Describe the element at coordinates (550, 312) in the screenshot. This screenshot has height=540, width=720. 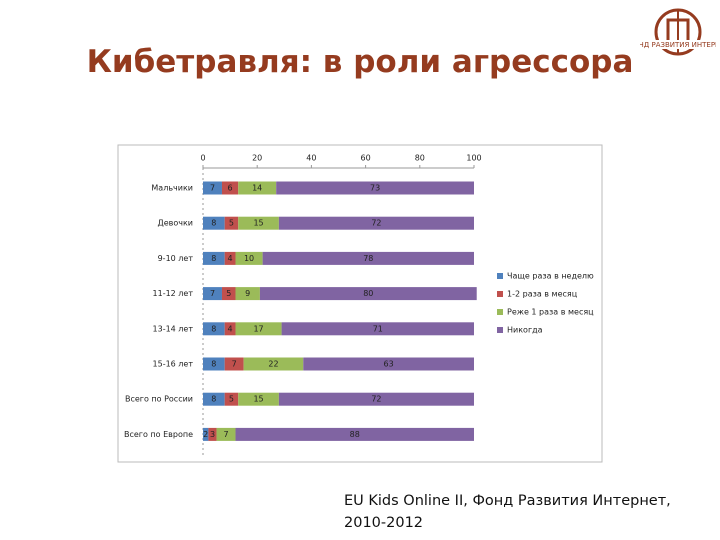
I see `legend-label: Реже 1 раза в месяц` at that location.